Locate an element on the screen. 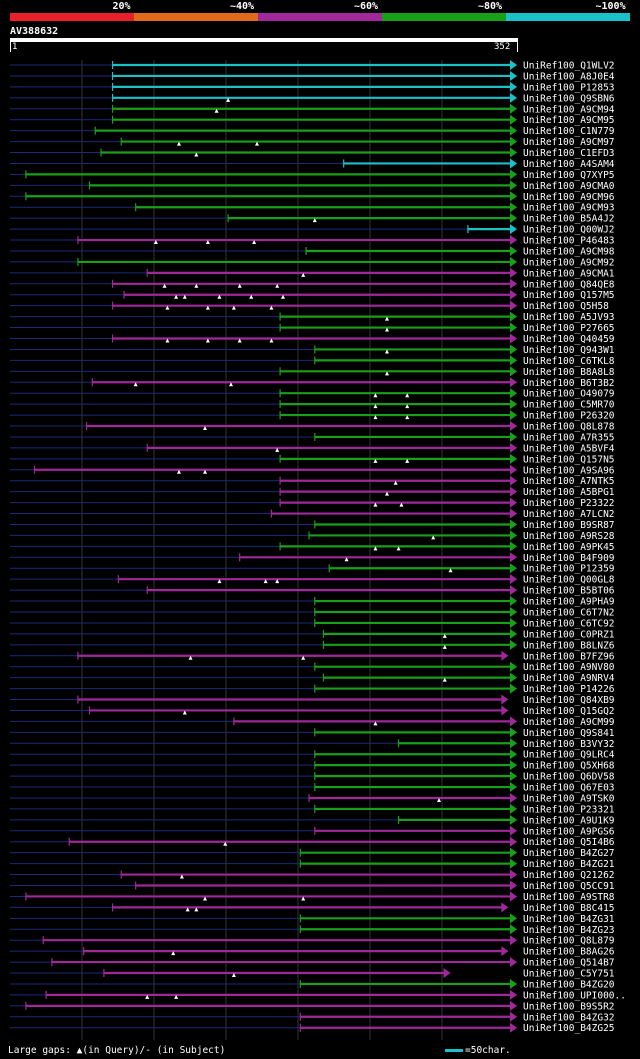  hit-label: UniRef100_A7NTK5 is located at coordinates (569, 481).